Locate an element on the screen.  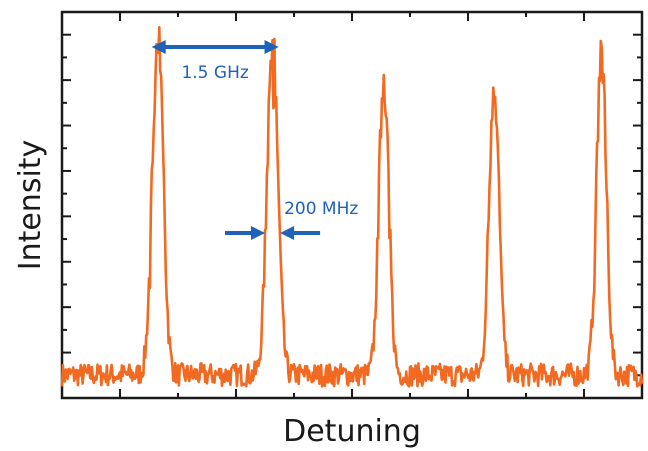
annotations: 1.5 GHz 200 MHz is located at coordinates (254, 140).